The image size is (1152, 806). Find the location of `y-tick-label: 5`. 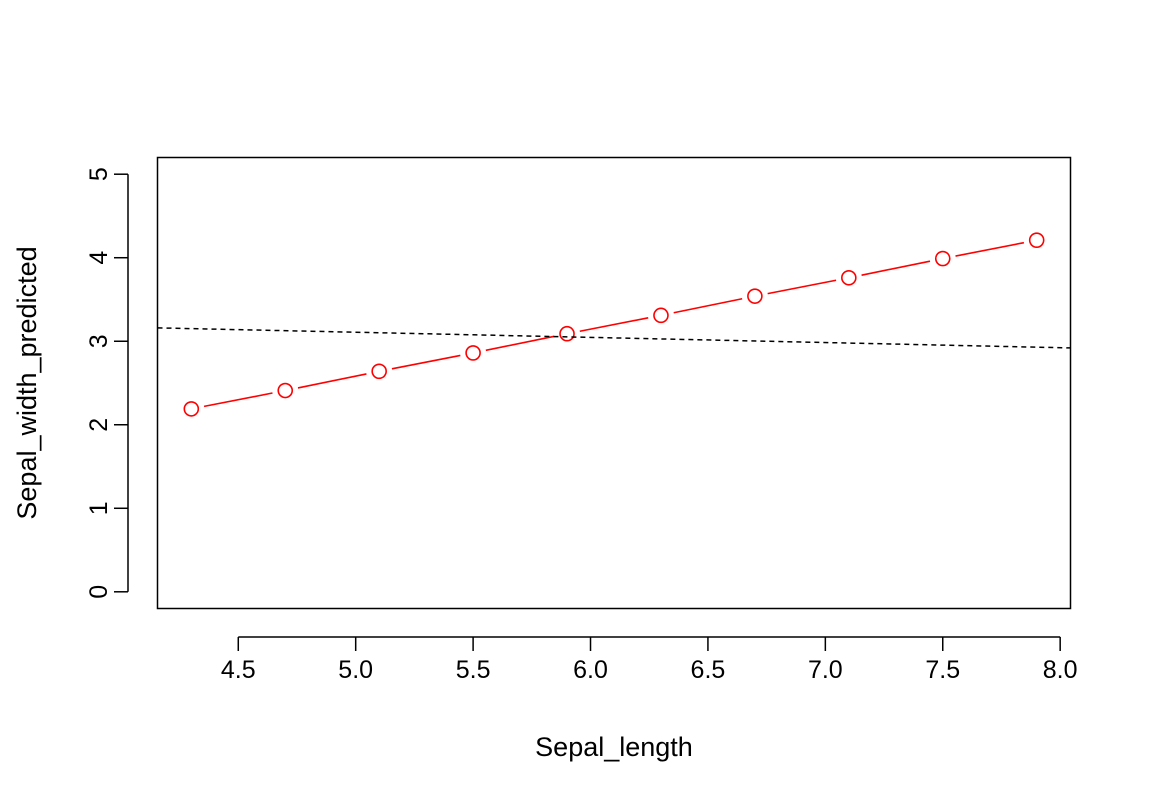

y-tick-label: 5 is located at coordinates (99, 174).